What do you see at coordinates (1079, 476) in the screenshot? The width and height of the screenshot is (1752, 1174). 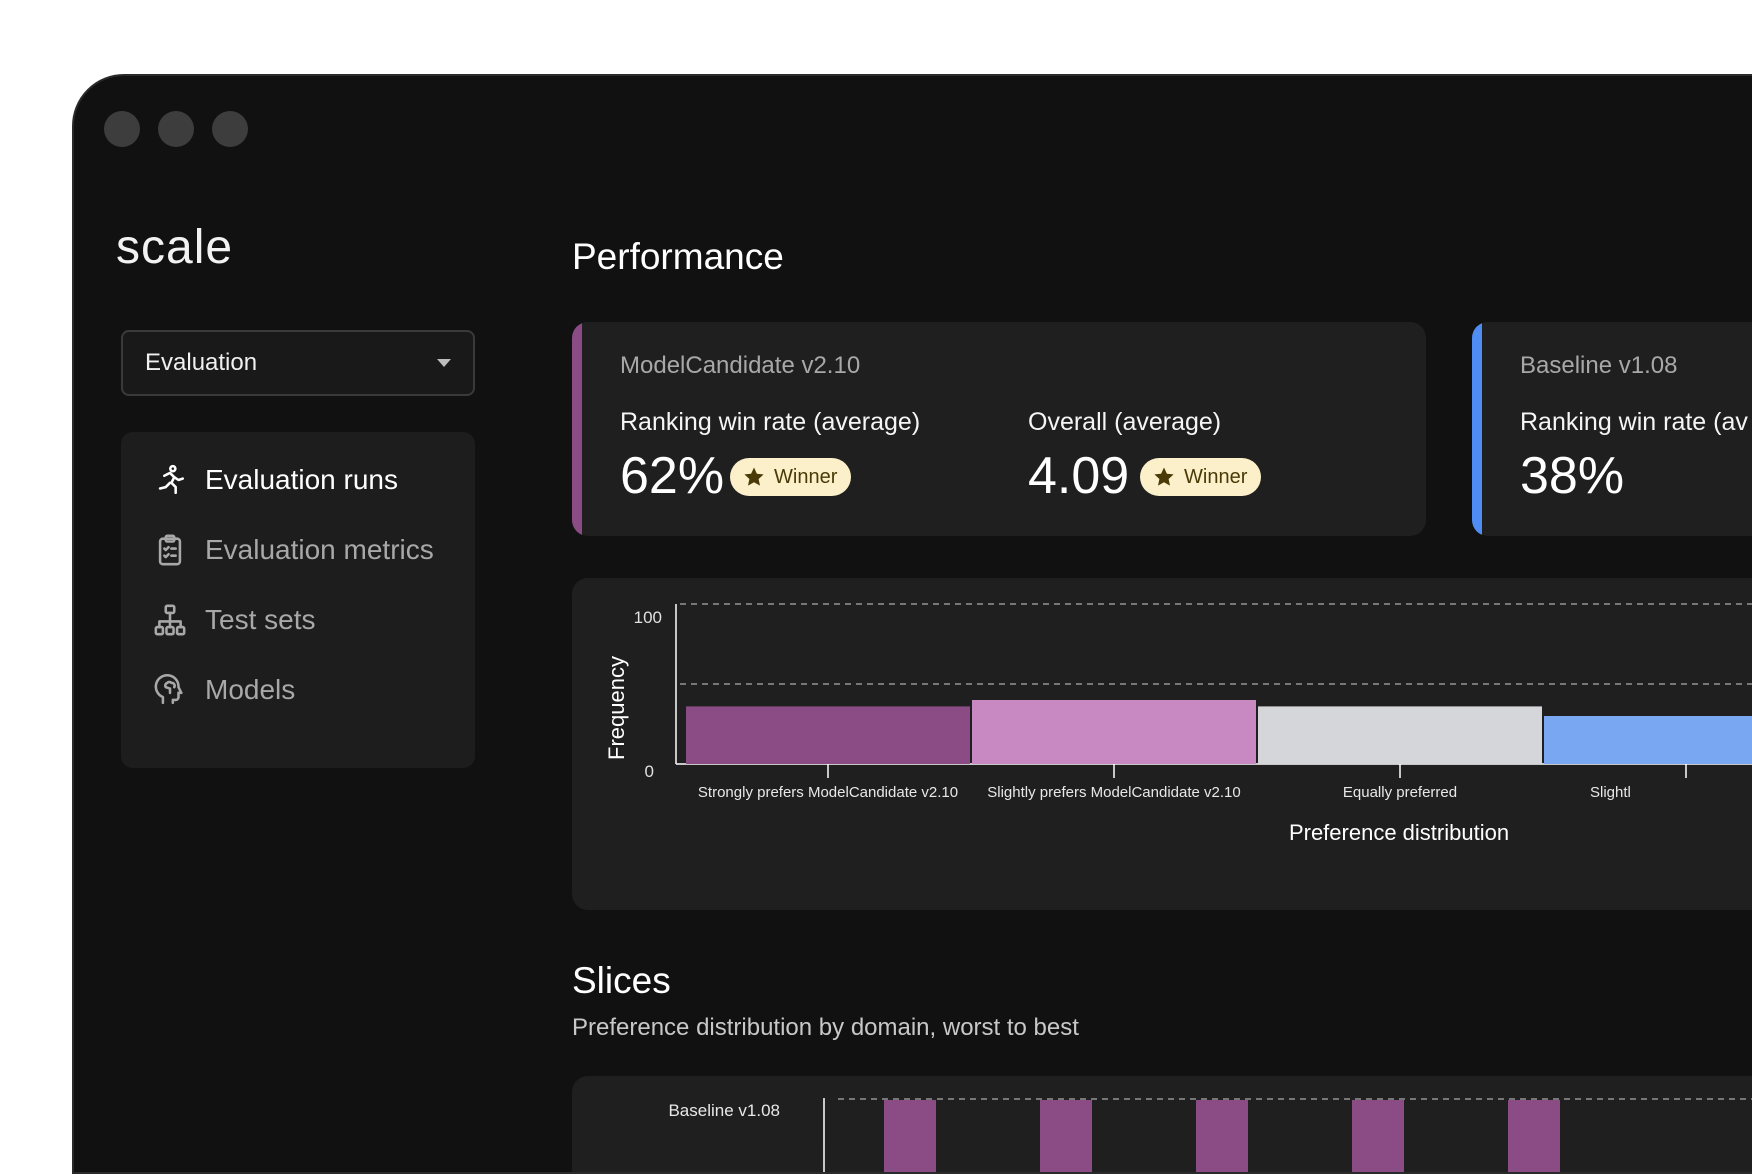 I see `metric-value: 4.09` at bounding box center [1079, 476].